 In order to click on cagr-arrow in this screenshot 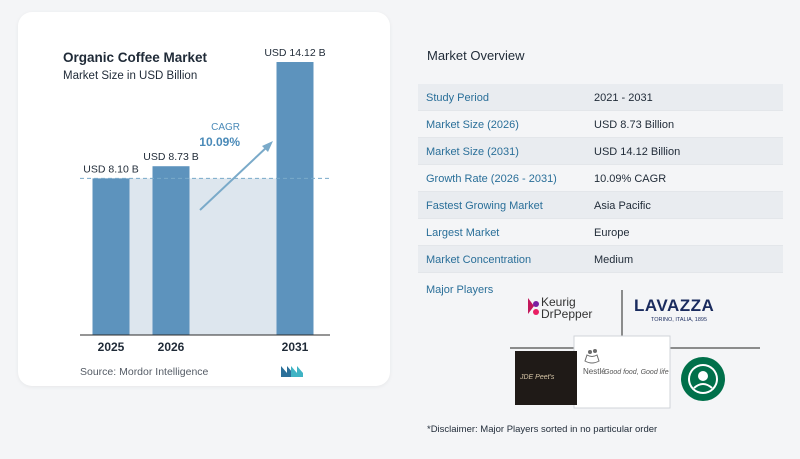, I will do `click(234, 178)`.